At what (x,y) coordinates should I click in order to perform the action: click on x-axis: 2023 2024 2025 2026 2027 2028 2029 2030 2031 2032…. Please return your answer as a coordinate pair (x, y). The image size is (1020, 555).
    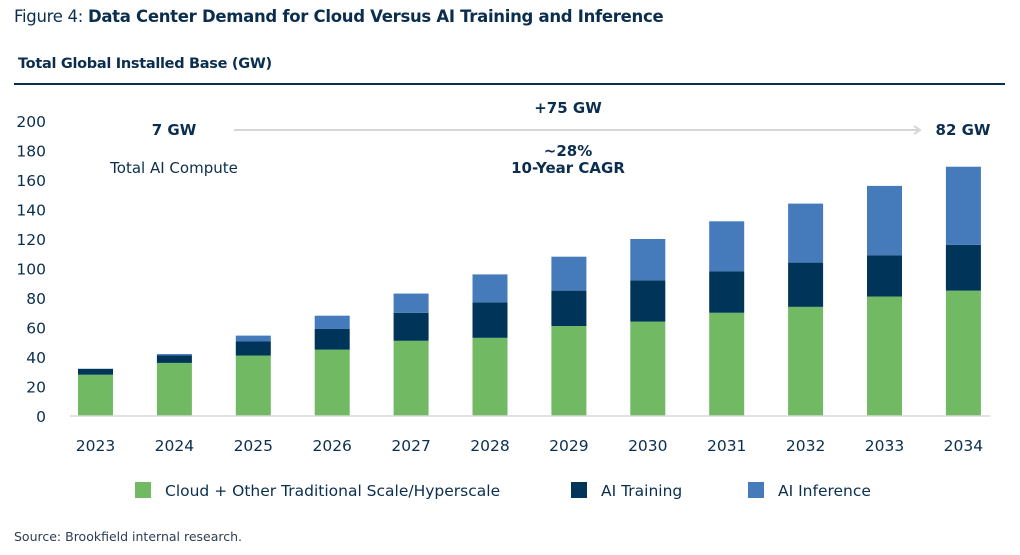
    Looking at the image, I should click on (529, 446).